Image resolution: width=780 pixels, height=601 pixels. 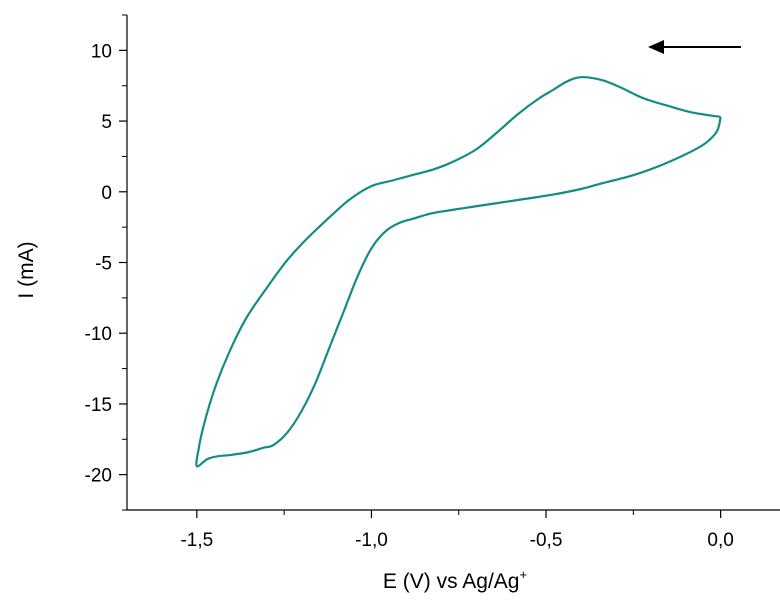 I want to click on x-axis-title-text: E (V) vs Ag/Ag, so click(x=451, y=581).